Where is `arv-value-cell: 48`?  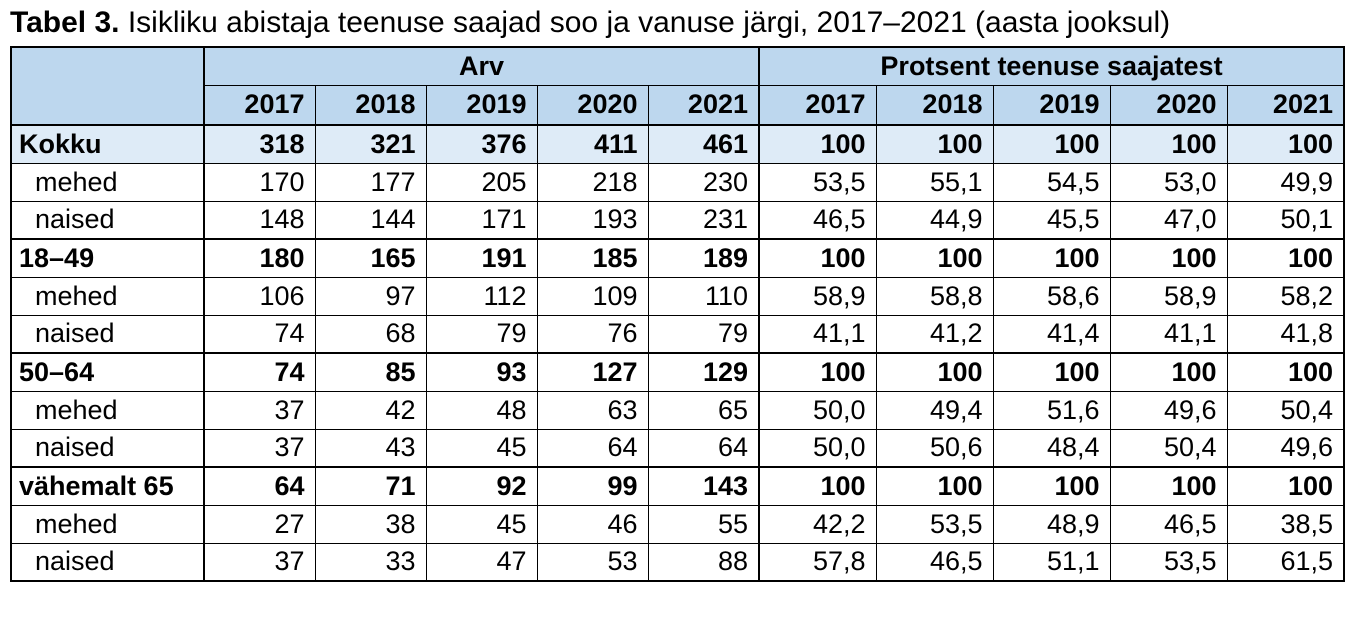 arv-value-cell: 48 is located at coordinates (481, 410).